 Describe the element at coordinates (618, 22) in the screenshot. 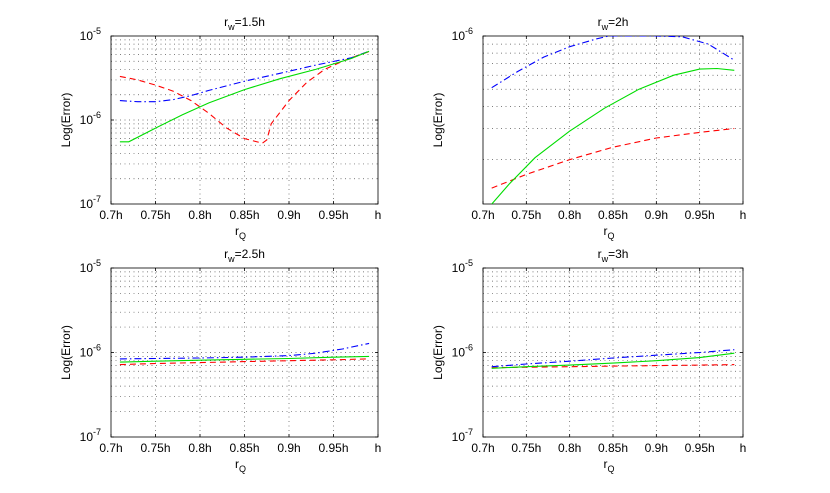

I see `panel-title-rest: =2h` at that location.